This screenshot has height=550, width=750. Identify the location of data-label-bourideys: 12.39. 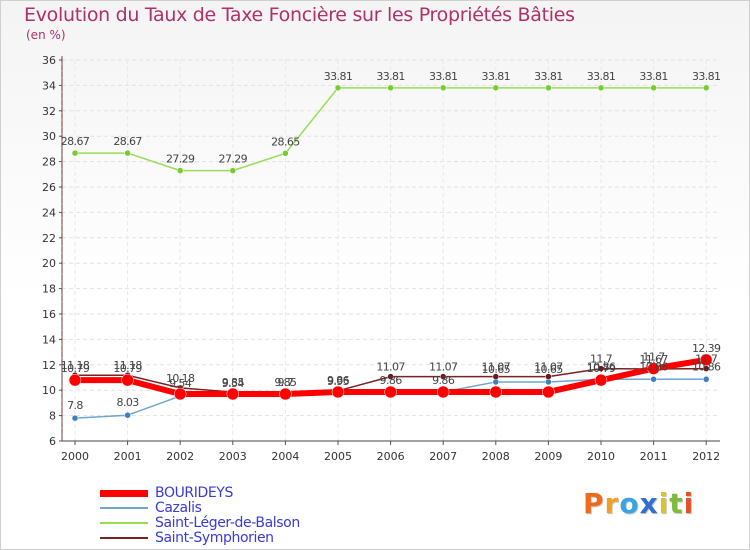
(706, 348).